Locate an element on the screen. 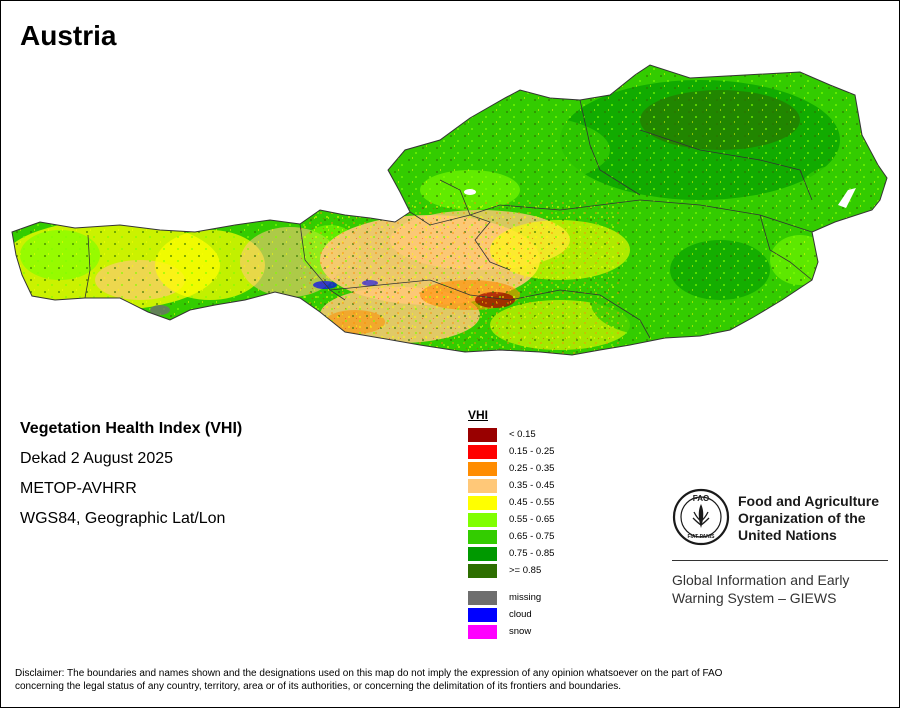 Image resolution: width=900 pixels, height=708 pixels. legend-label: >= 0.85 is located at coordinates (525, 570).